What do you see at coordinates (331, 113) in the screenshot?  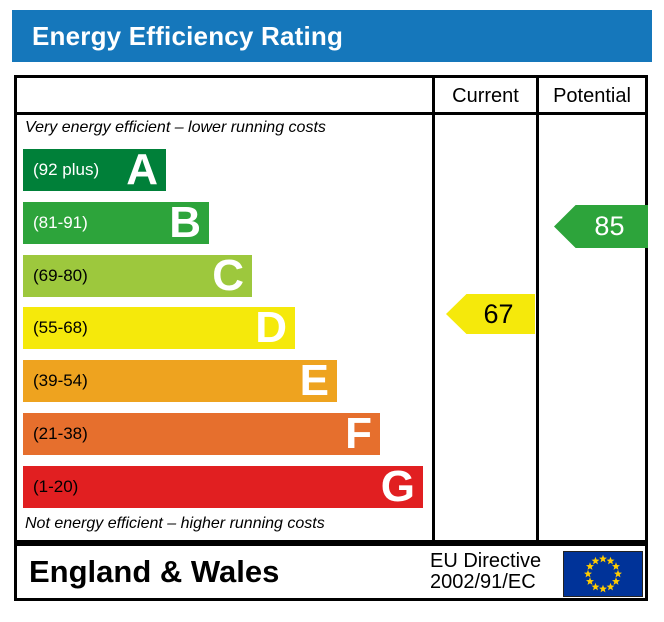 I see `header-divider` at bounding box center [331, 113].